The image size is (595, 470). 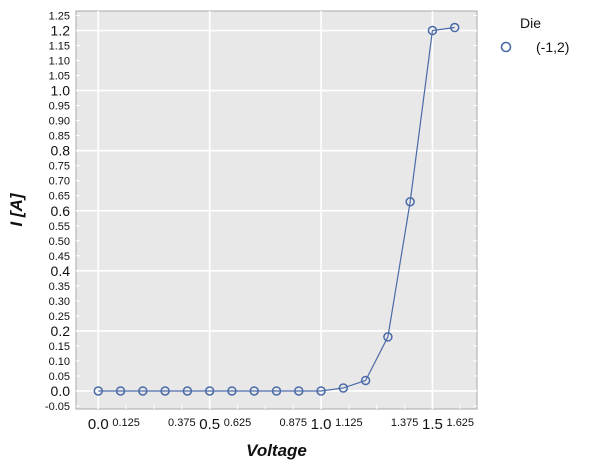 What do you see at coordinates (61, 331) in the screenshot?
I see `y-tick-label-major: 0.2` at bounding box center [61, 331].